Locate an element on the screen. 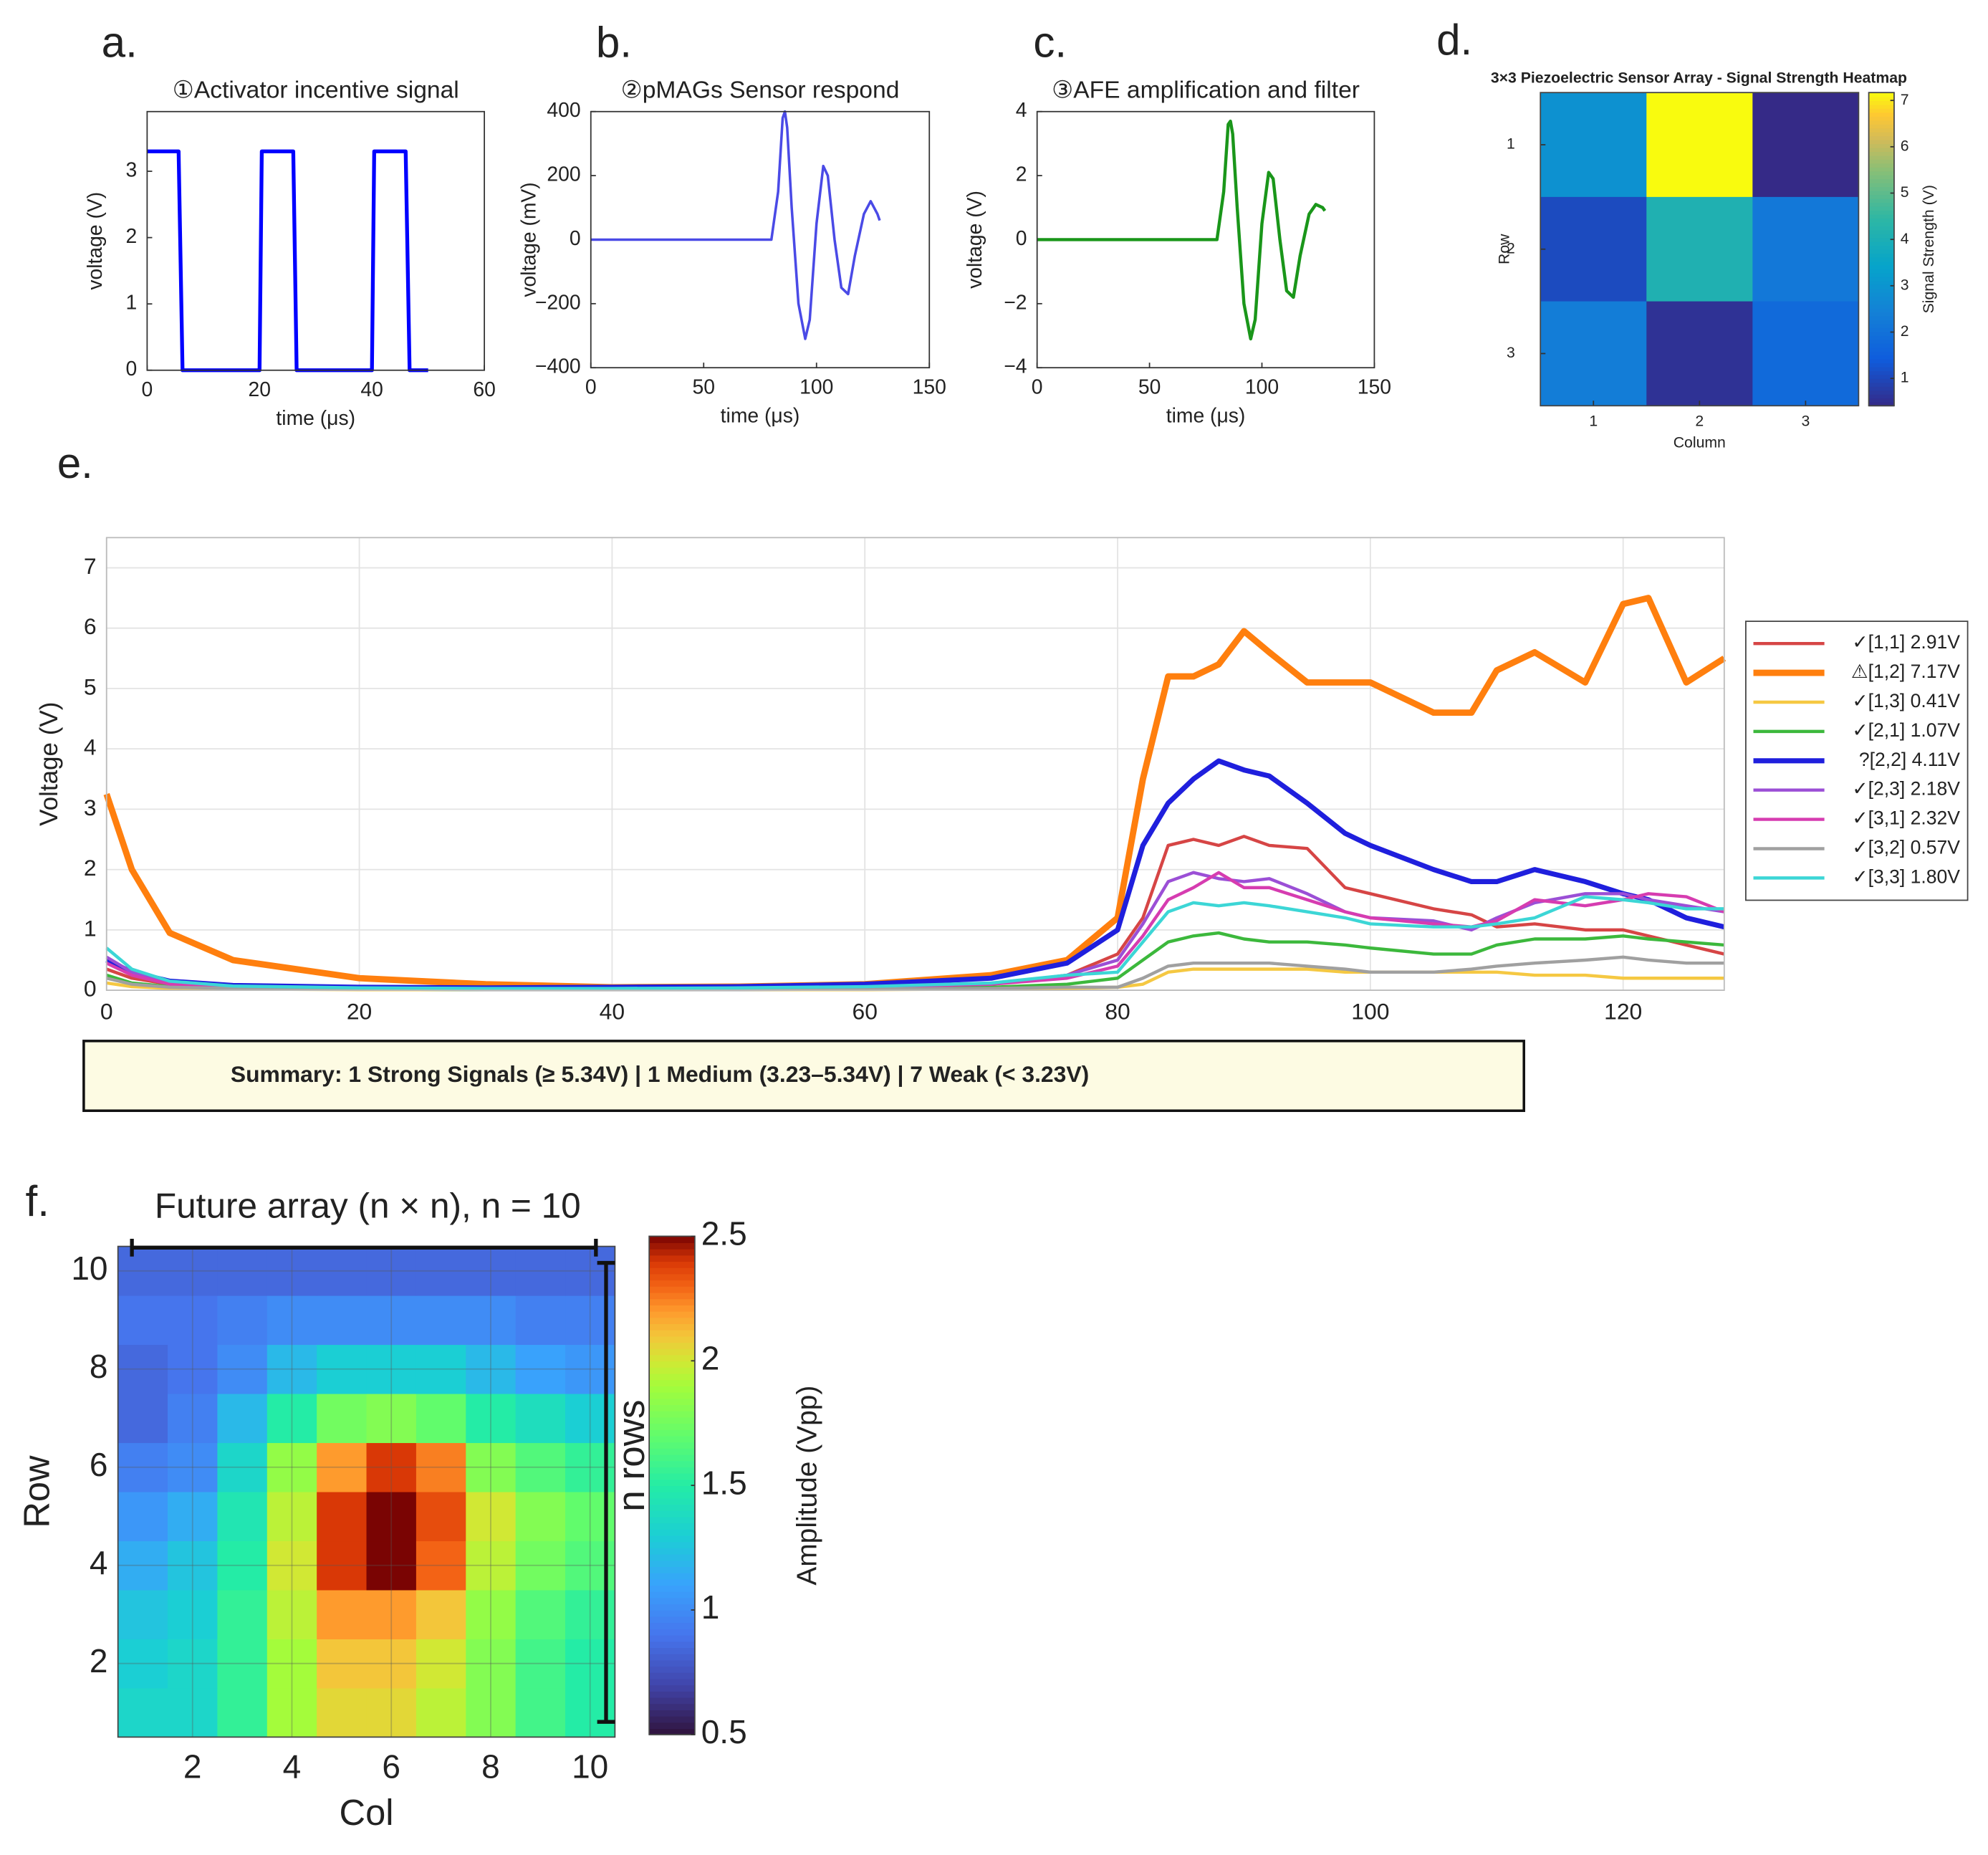 This screenshot has height=1855, width=1988. plot-frame is located at coordinates (1700, 250).